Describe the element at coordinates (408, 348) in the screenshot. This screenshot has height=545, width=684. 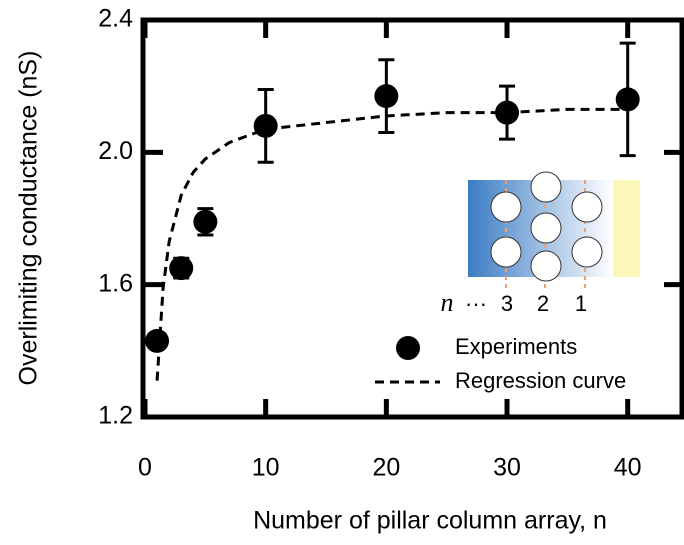
I see `legend-marker` at that location.